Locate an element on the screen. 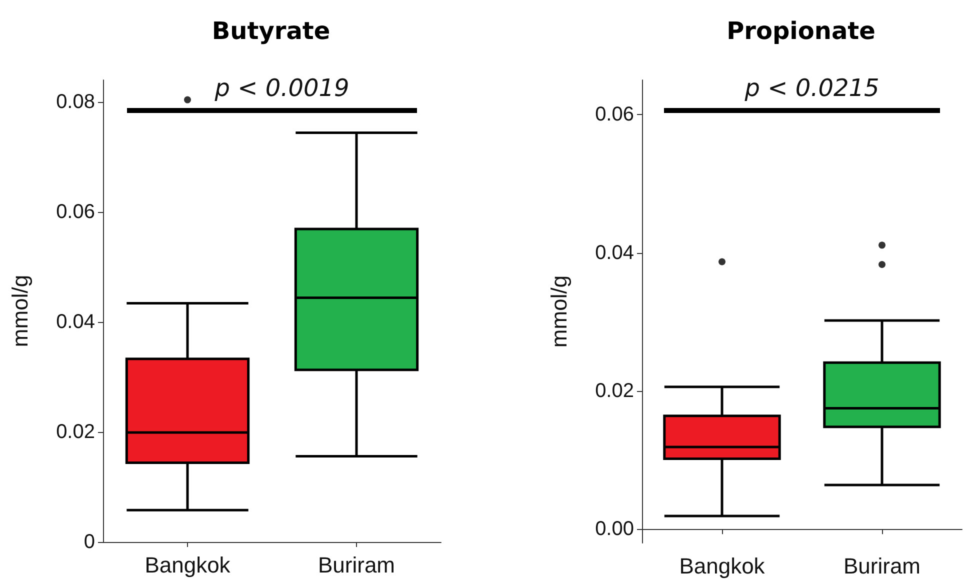  annotation: p < 0.0019 is located at coordinates (282, 88).